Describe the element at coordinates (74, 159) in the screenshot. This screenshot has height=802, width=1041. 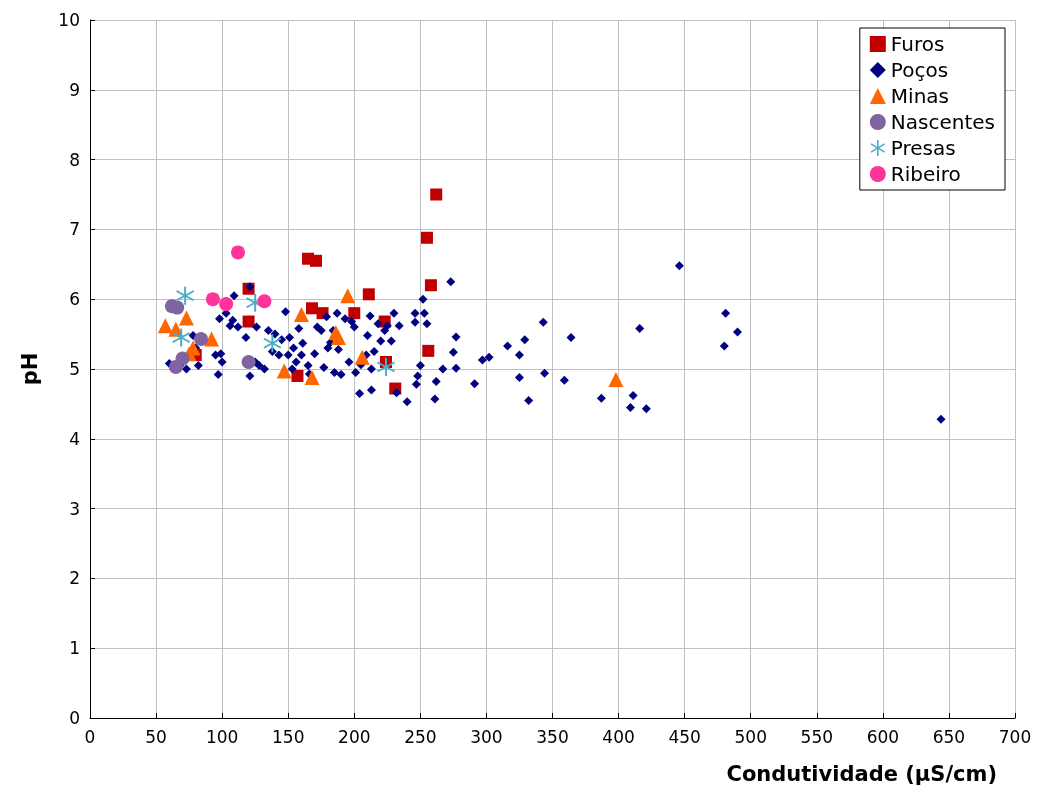
I see `y-tick-label: 8` at that location.